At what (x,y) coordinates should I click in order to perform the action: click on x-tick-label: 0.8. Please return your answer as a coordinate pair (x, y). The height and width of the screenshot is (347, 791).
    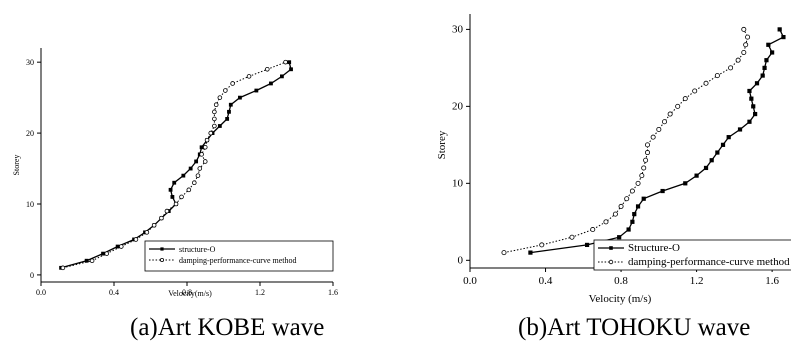
    Looking at the image, I should click on (621, 281).